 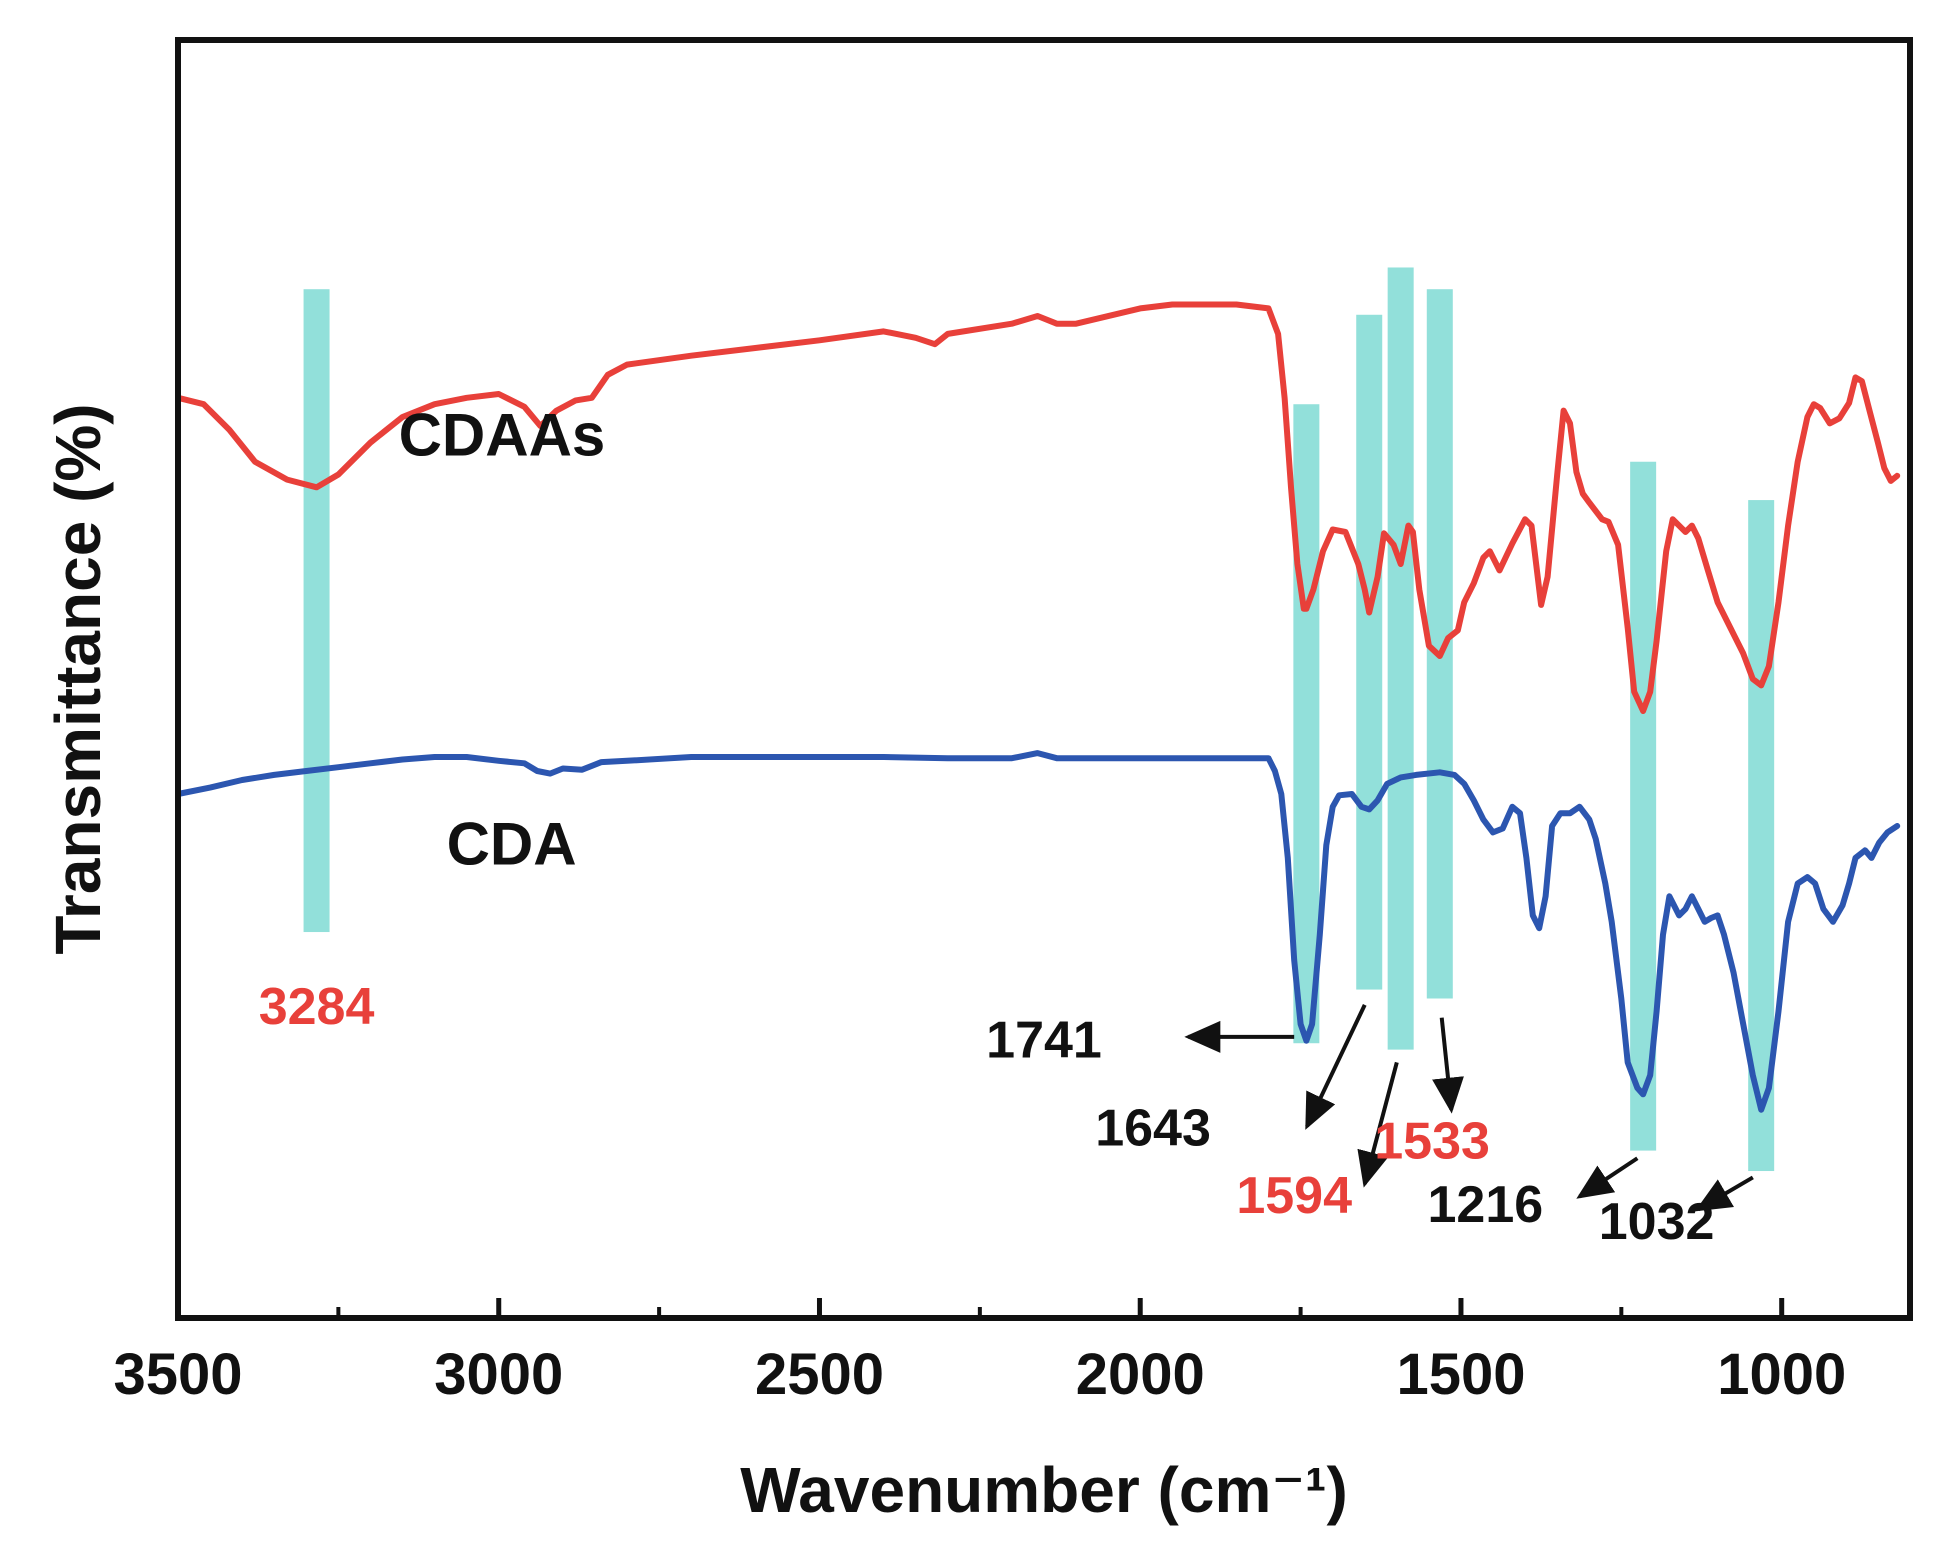 What do you see at coordinates (498, 1374) in the screenshot?
I see `x-tick-label-3000: 3000` at bounding box center [498, 1374].